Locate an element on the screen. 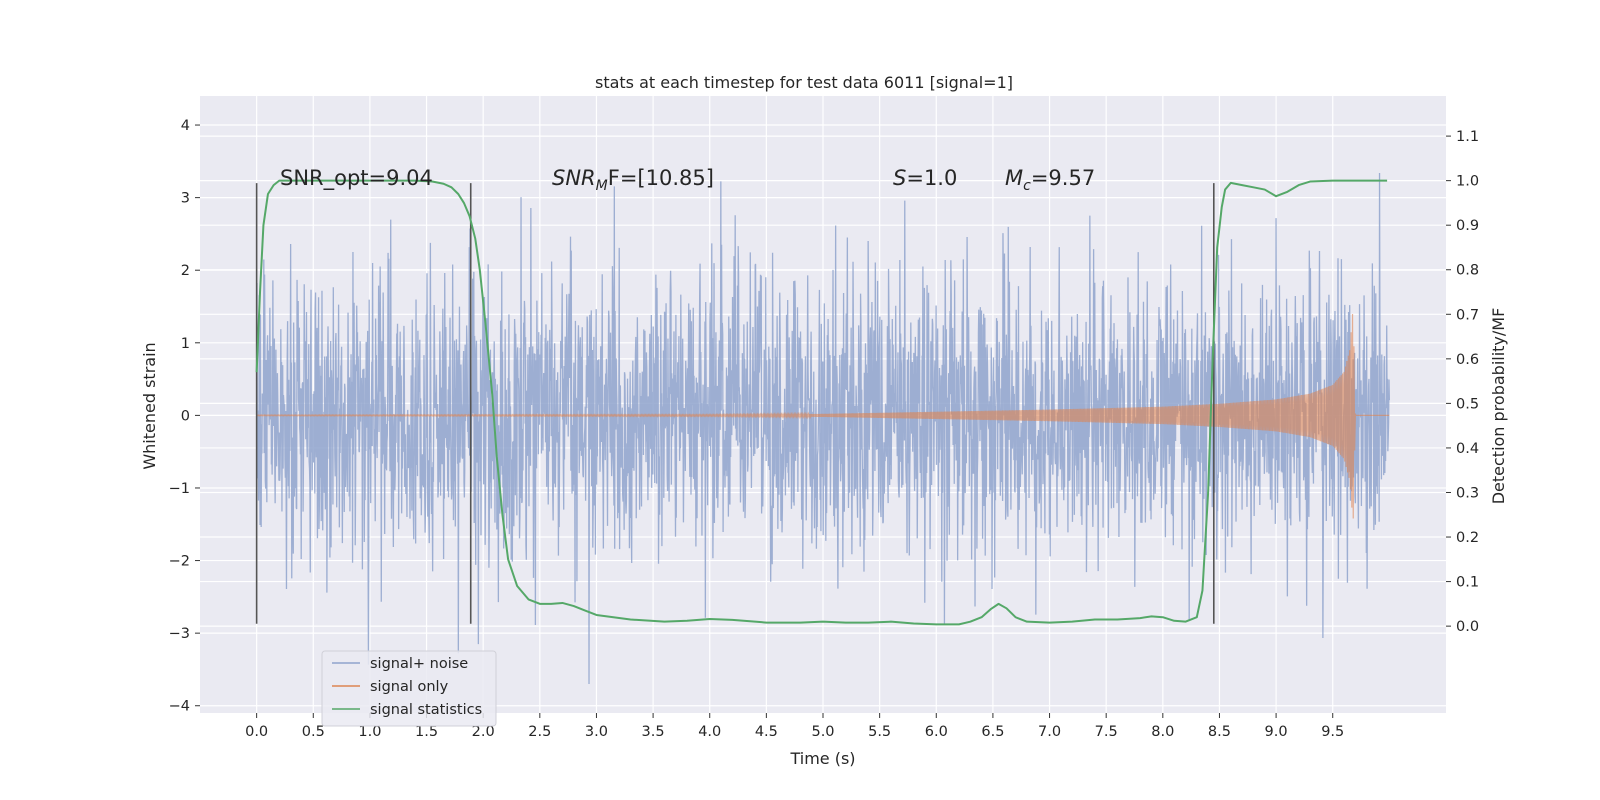  y-right-tick-label: 0.5 is located at coordinates (1467, 404).